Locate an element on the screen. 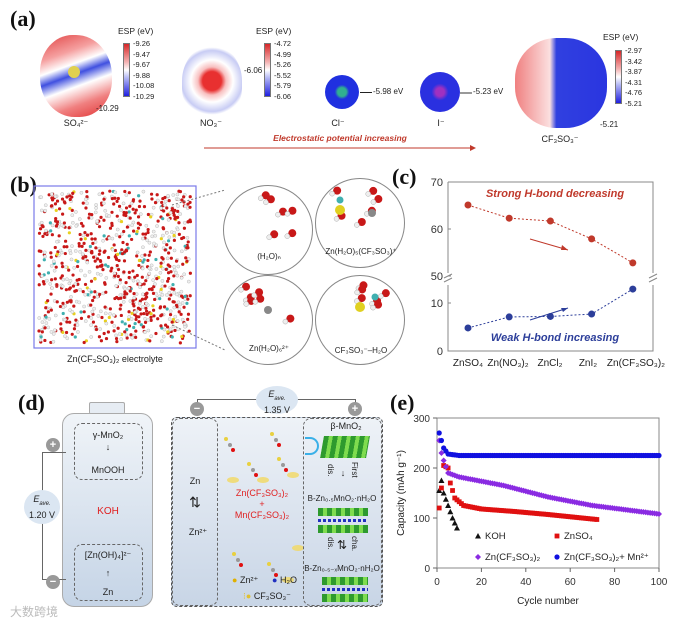 This screenshot has width=686, height=620. fluorine-atom is located at coordinates (375, 297).